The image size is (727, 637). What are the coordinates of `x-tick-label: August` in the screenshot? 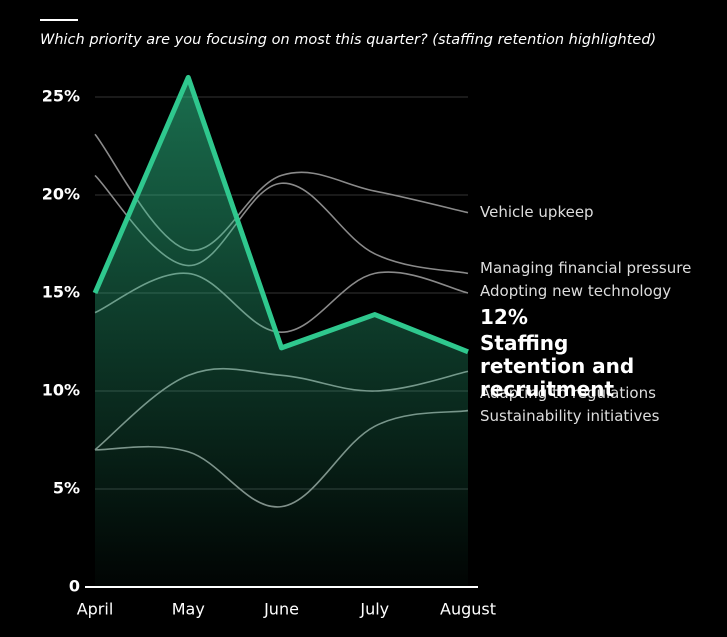 It's located at (468, 609).